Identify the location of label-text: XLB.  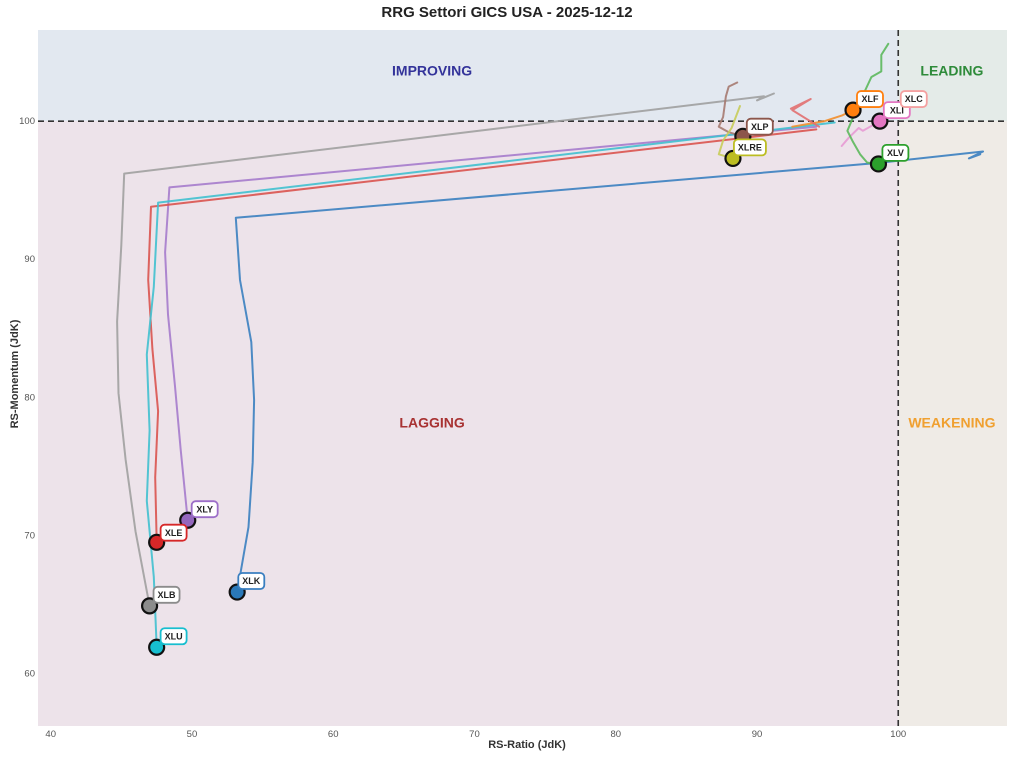
(167, 595).